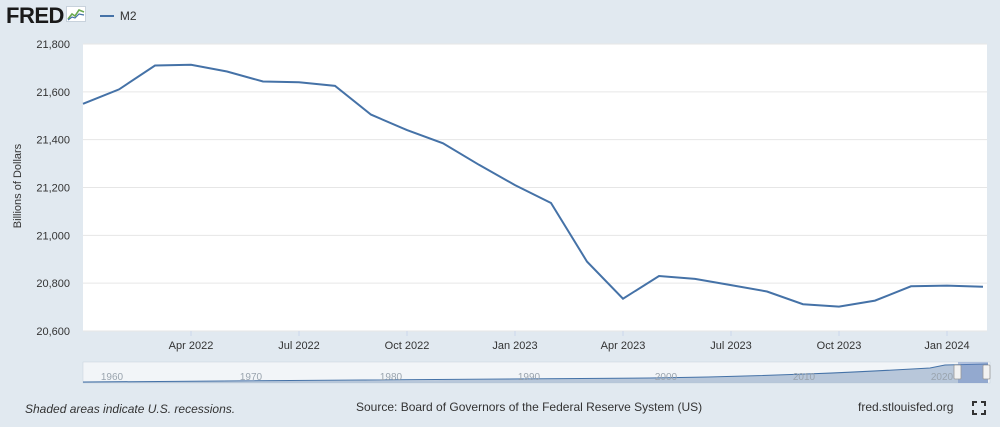  Describe the element at coordinates (112, 377) in the screenshot. I see `navigator-year-label: 1960` at that location.